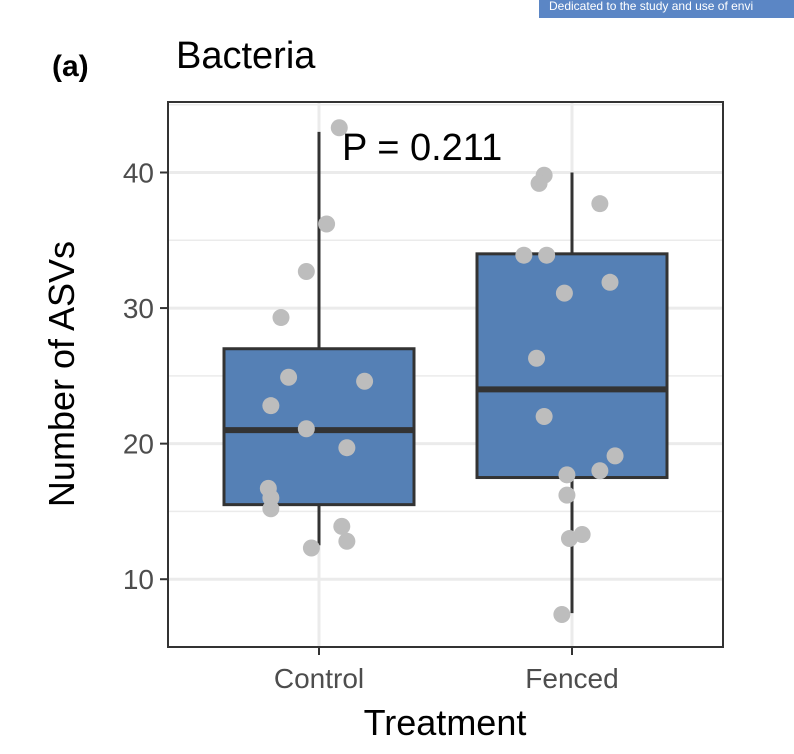  I want to click on x-tick-label: Control, so click(319, 678).